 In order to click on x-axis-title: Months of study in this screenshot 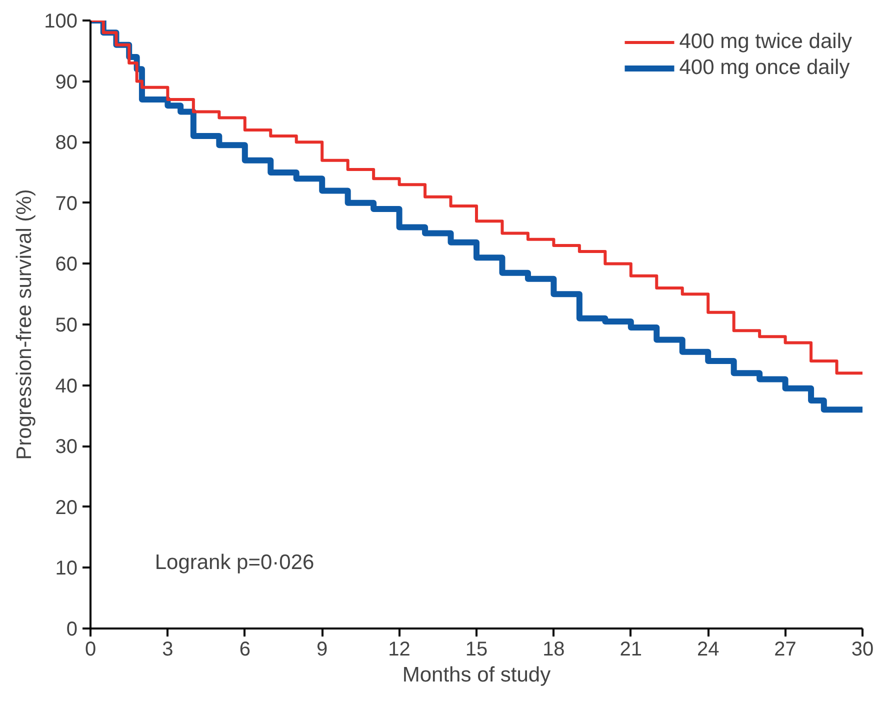, I will do `click(477, 675)`.